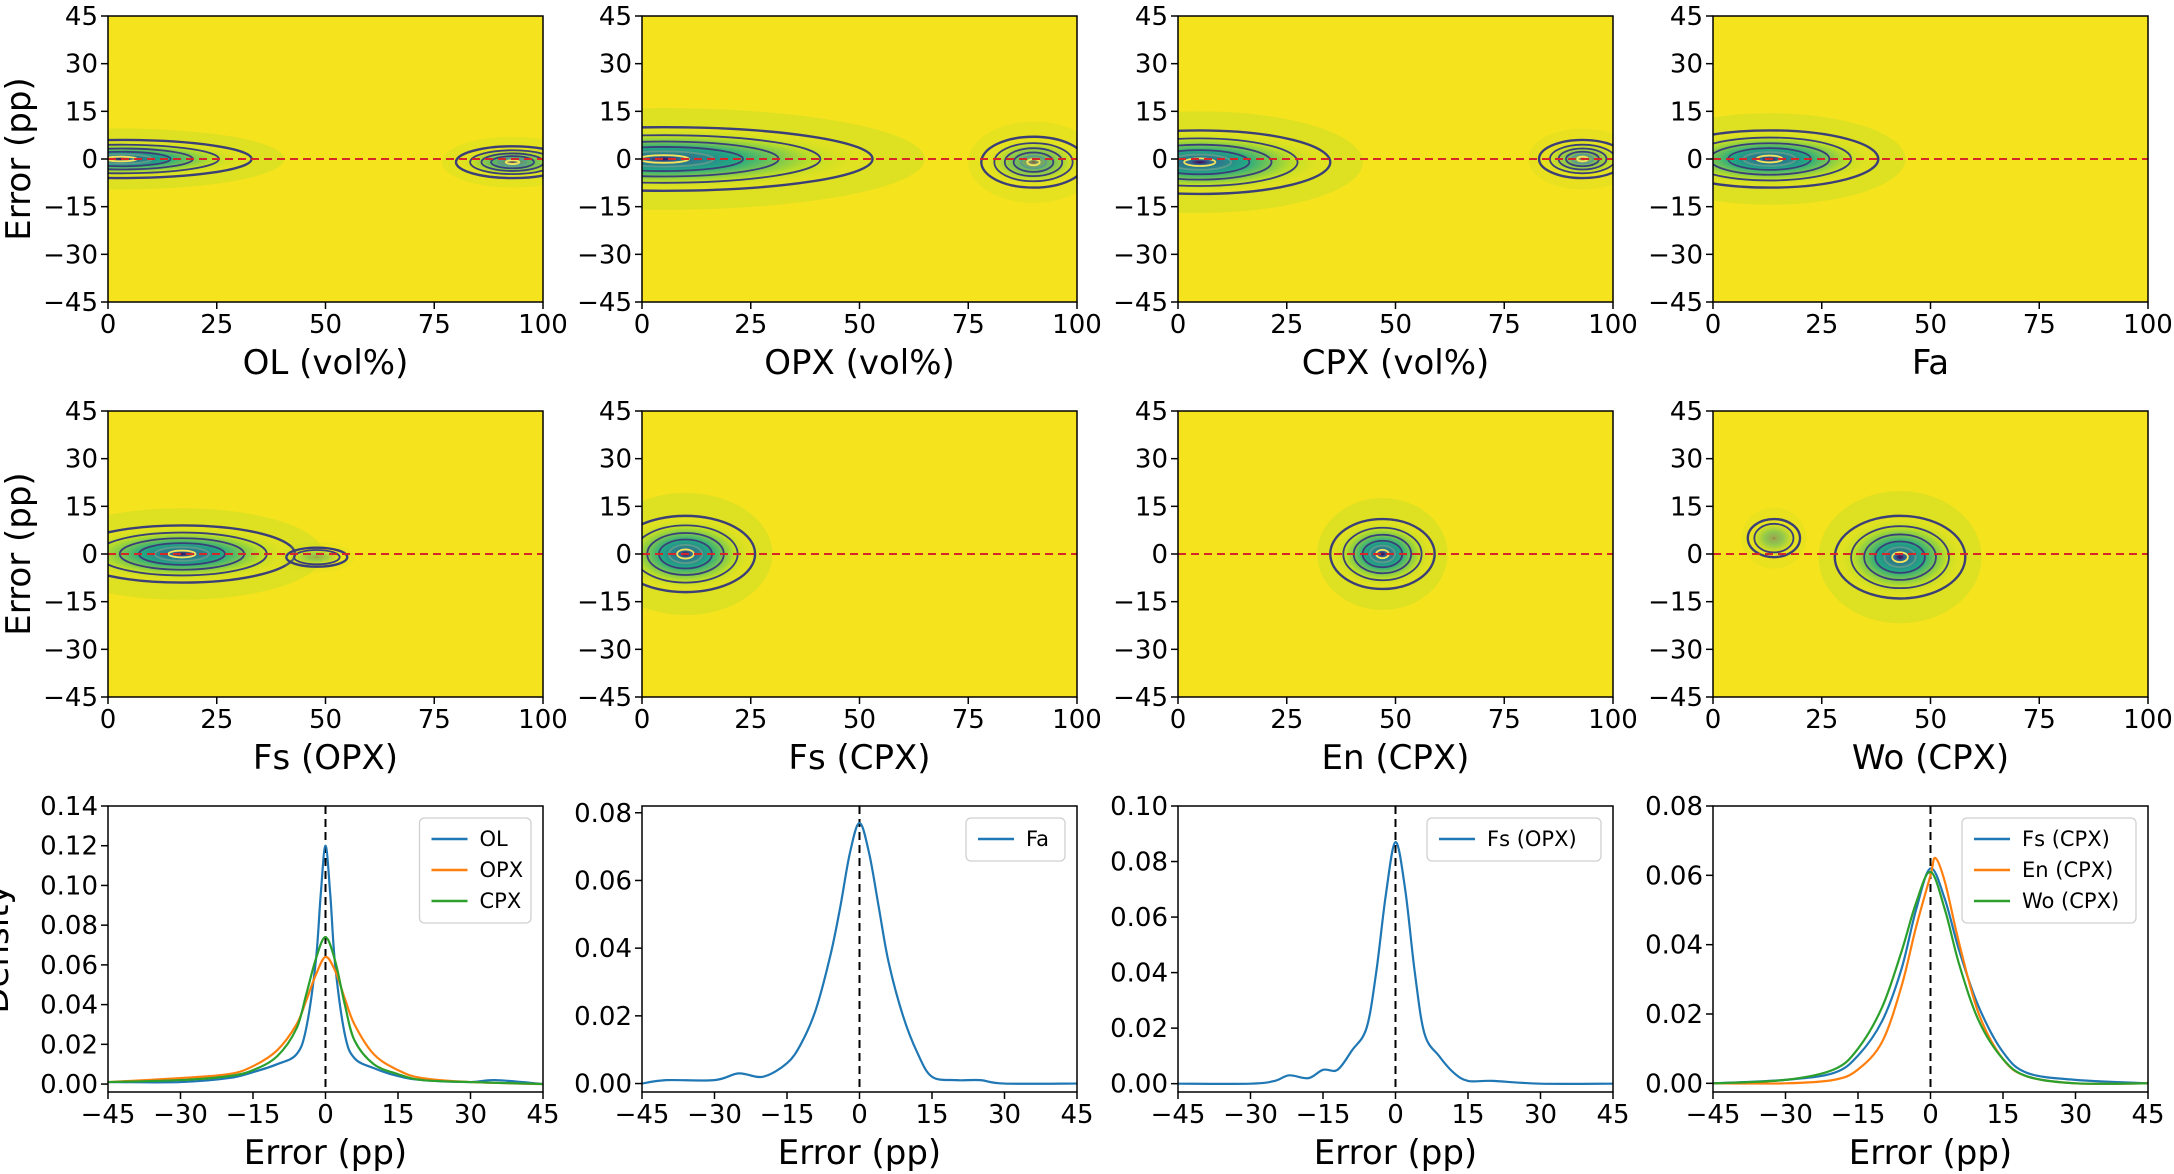  What do you see at coordinates (603, 1085) in the screenshot?
I see `y-tick-label: 0.00` at bounding box center [603, 1085].